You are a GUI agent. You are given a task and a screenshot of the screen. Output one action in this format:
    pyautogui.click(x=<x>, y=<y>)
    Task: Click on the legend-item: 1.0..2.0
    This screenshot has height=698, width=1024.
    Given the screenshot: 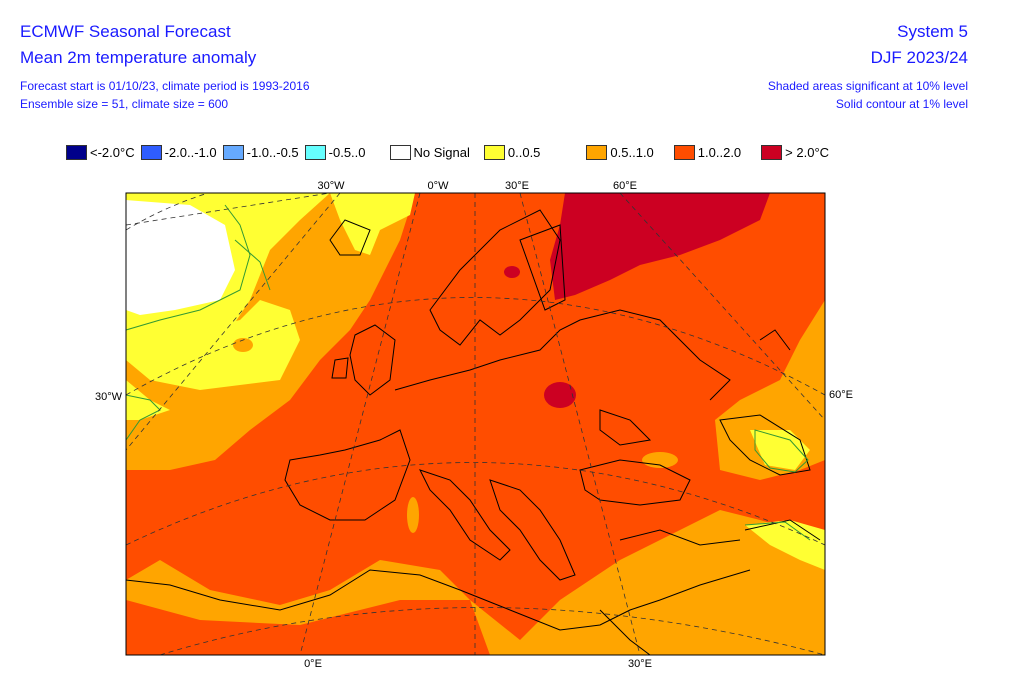 What is the action you would take?
    pyautogui.click(x=707, y=152)
    